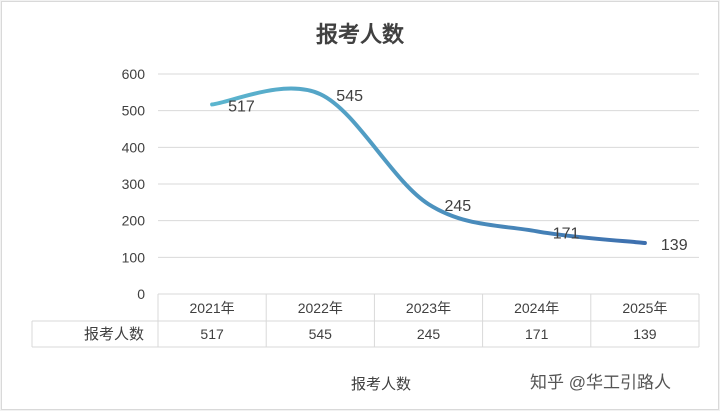  What do you see at coordinates (429, 334) in the screenshot?
I see `table-value-cell: 245` at bounding box center [429, 334].